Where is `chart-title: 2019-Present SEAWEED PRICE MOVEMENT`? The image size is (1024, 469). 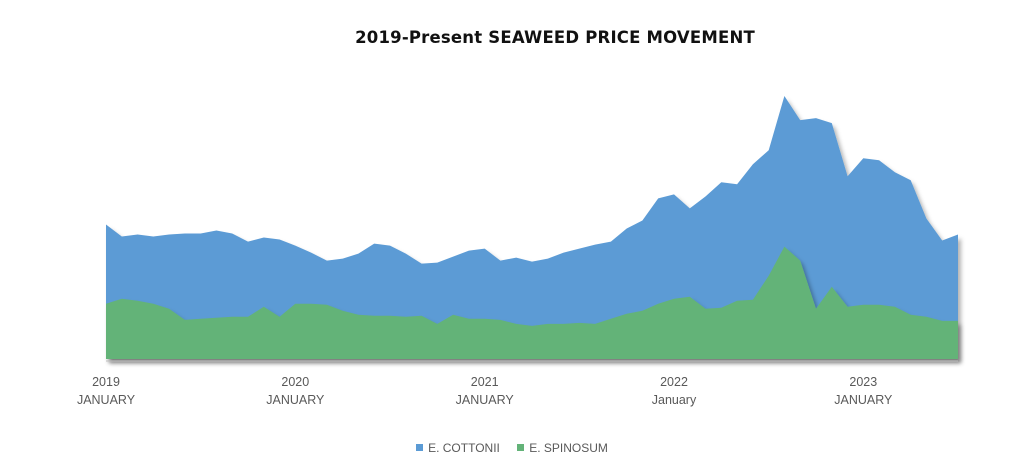
chart-title: 2019-Present SEAWEED PRICE MOVEMENT is located at coordinates (555, 37).